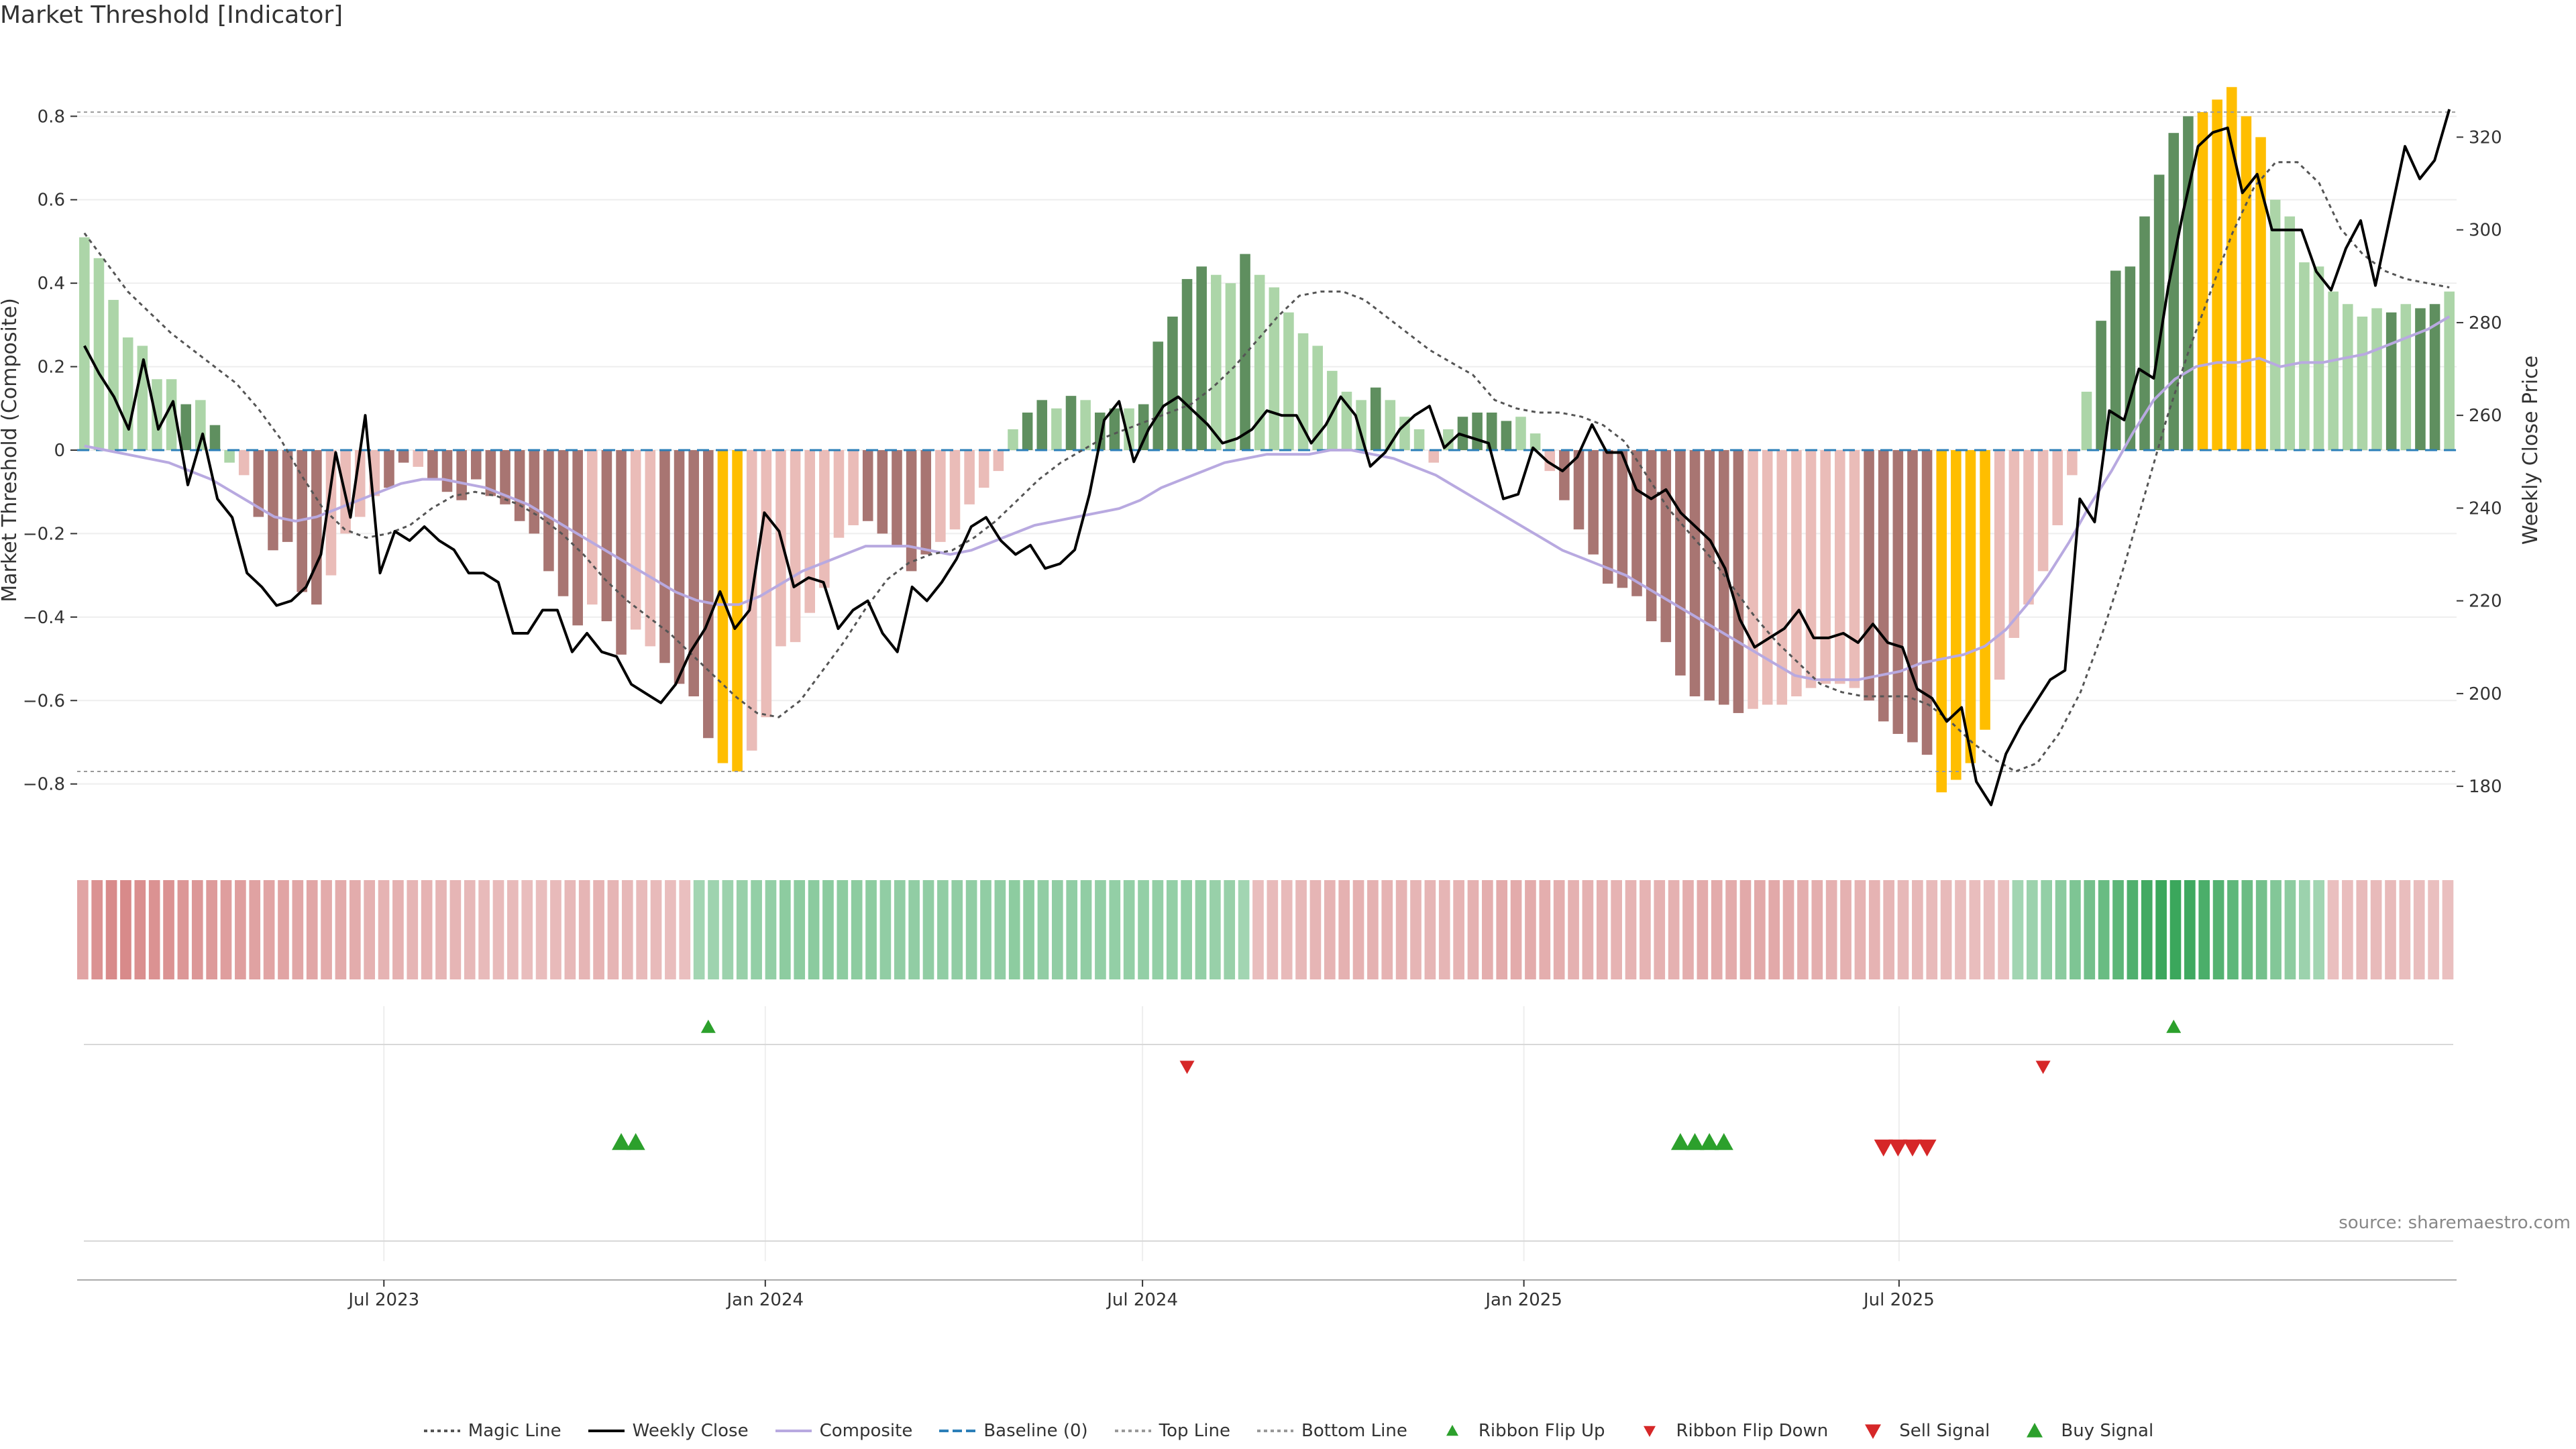 Image resolution: width=2576 pixels, height=1449 pixels. I want to click on right-tick-label: 320, so click(2485, 137).